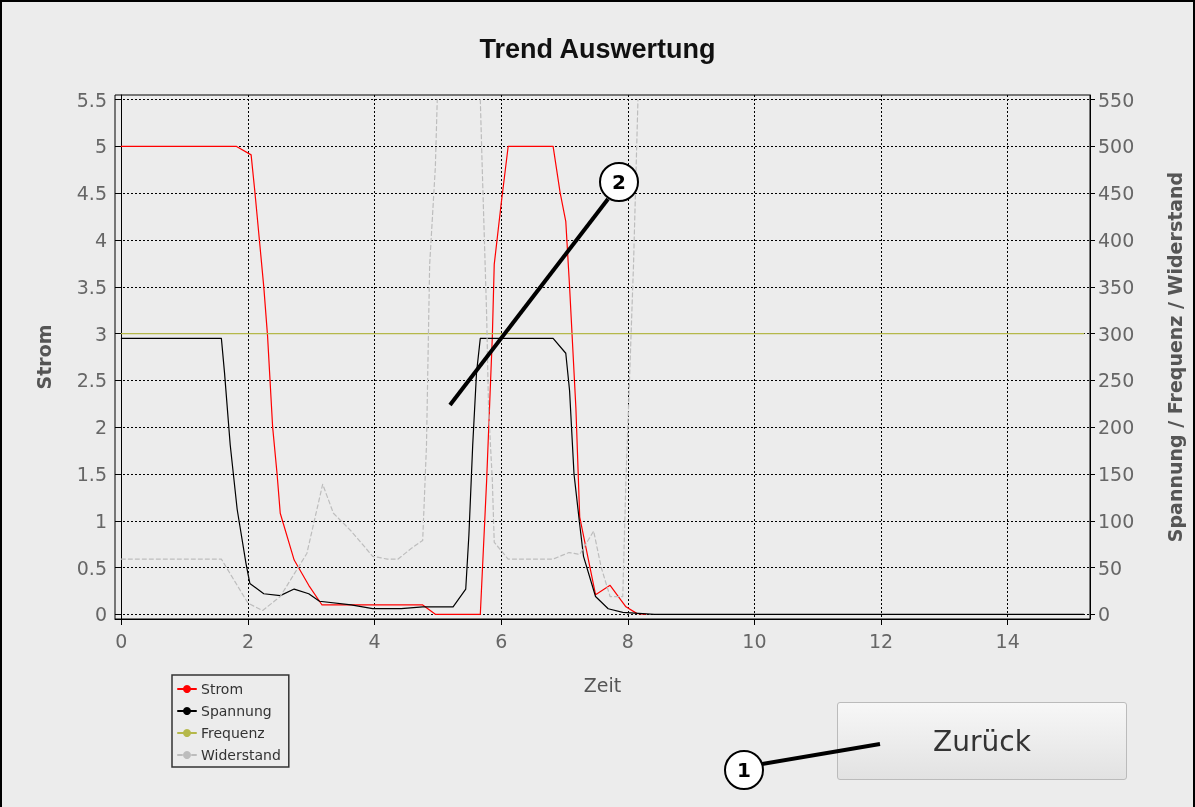 Image resolution: width=1195 pixels, height=807 pixels. What do you see at coordinates (1116, 427) in the screenshot?
I see `y2-tick-label: 200` at bounding box center [1116, 427].